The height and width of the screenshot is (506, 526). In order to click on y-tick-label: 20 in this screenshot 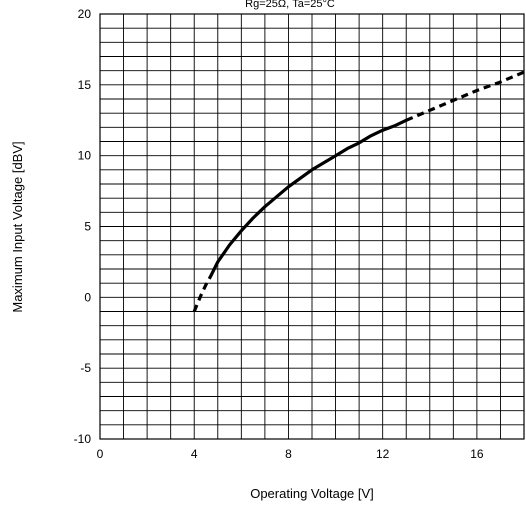, I will do `click(85, 14)`.